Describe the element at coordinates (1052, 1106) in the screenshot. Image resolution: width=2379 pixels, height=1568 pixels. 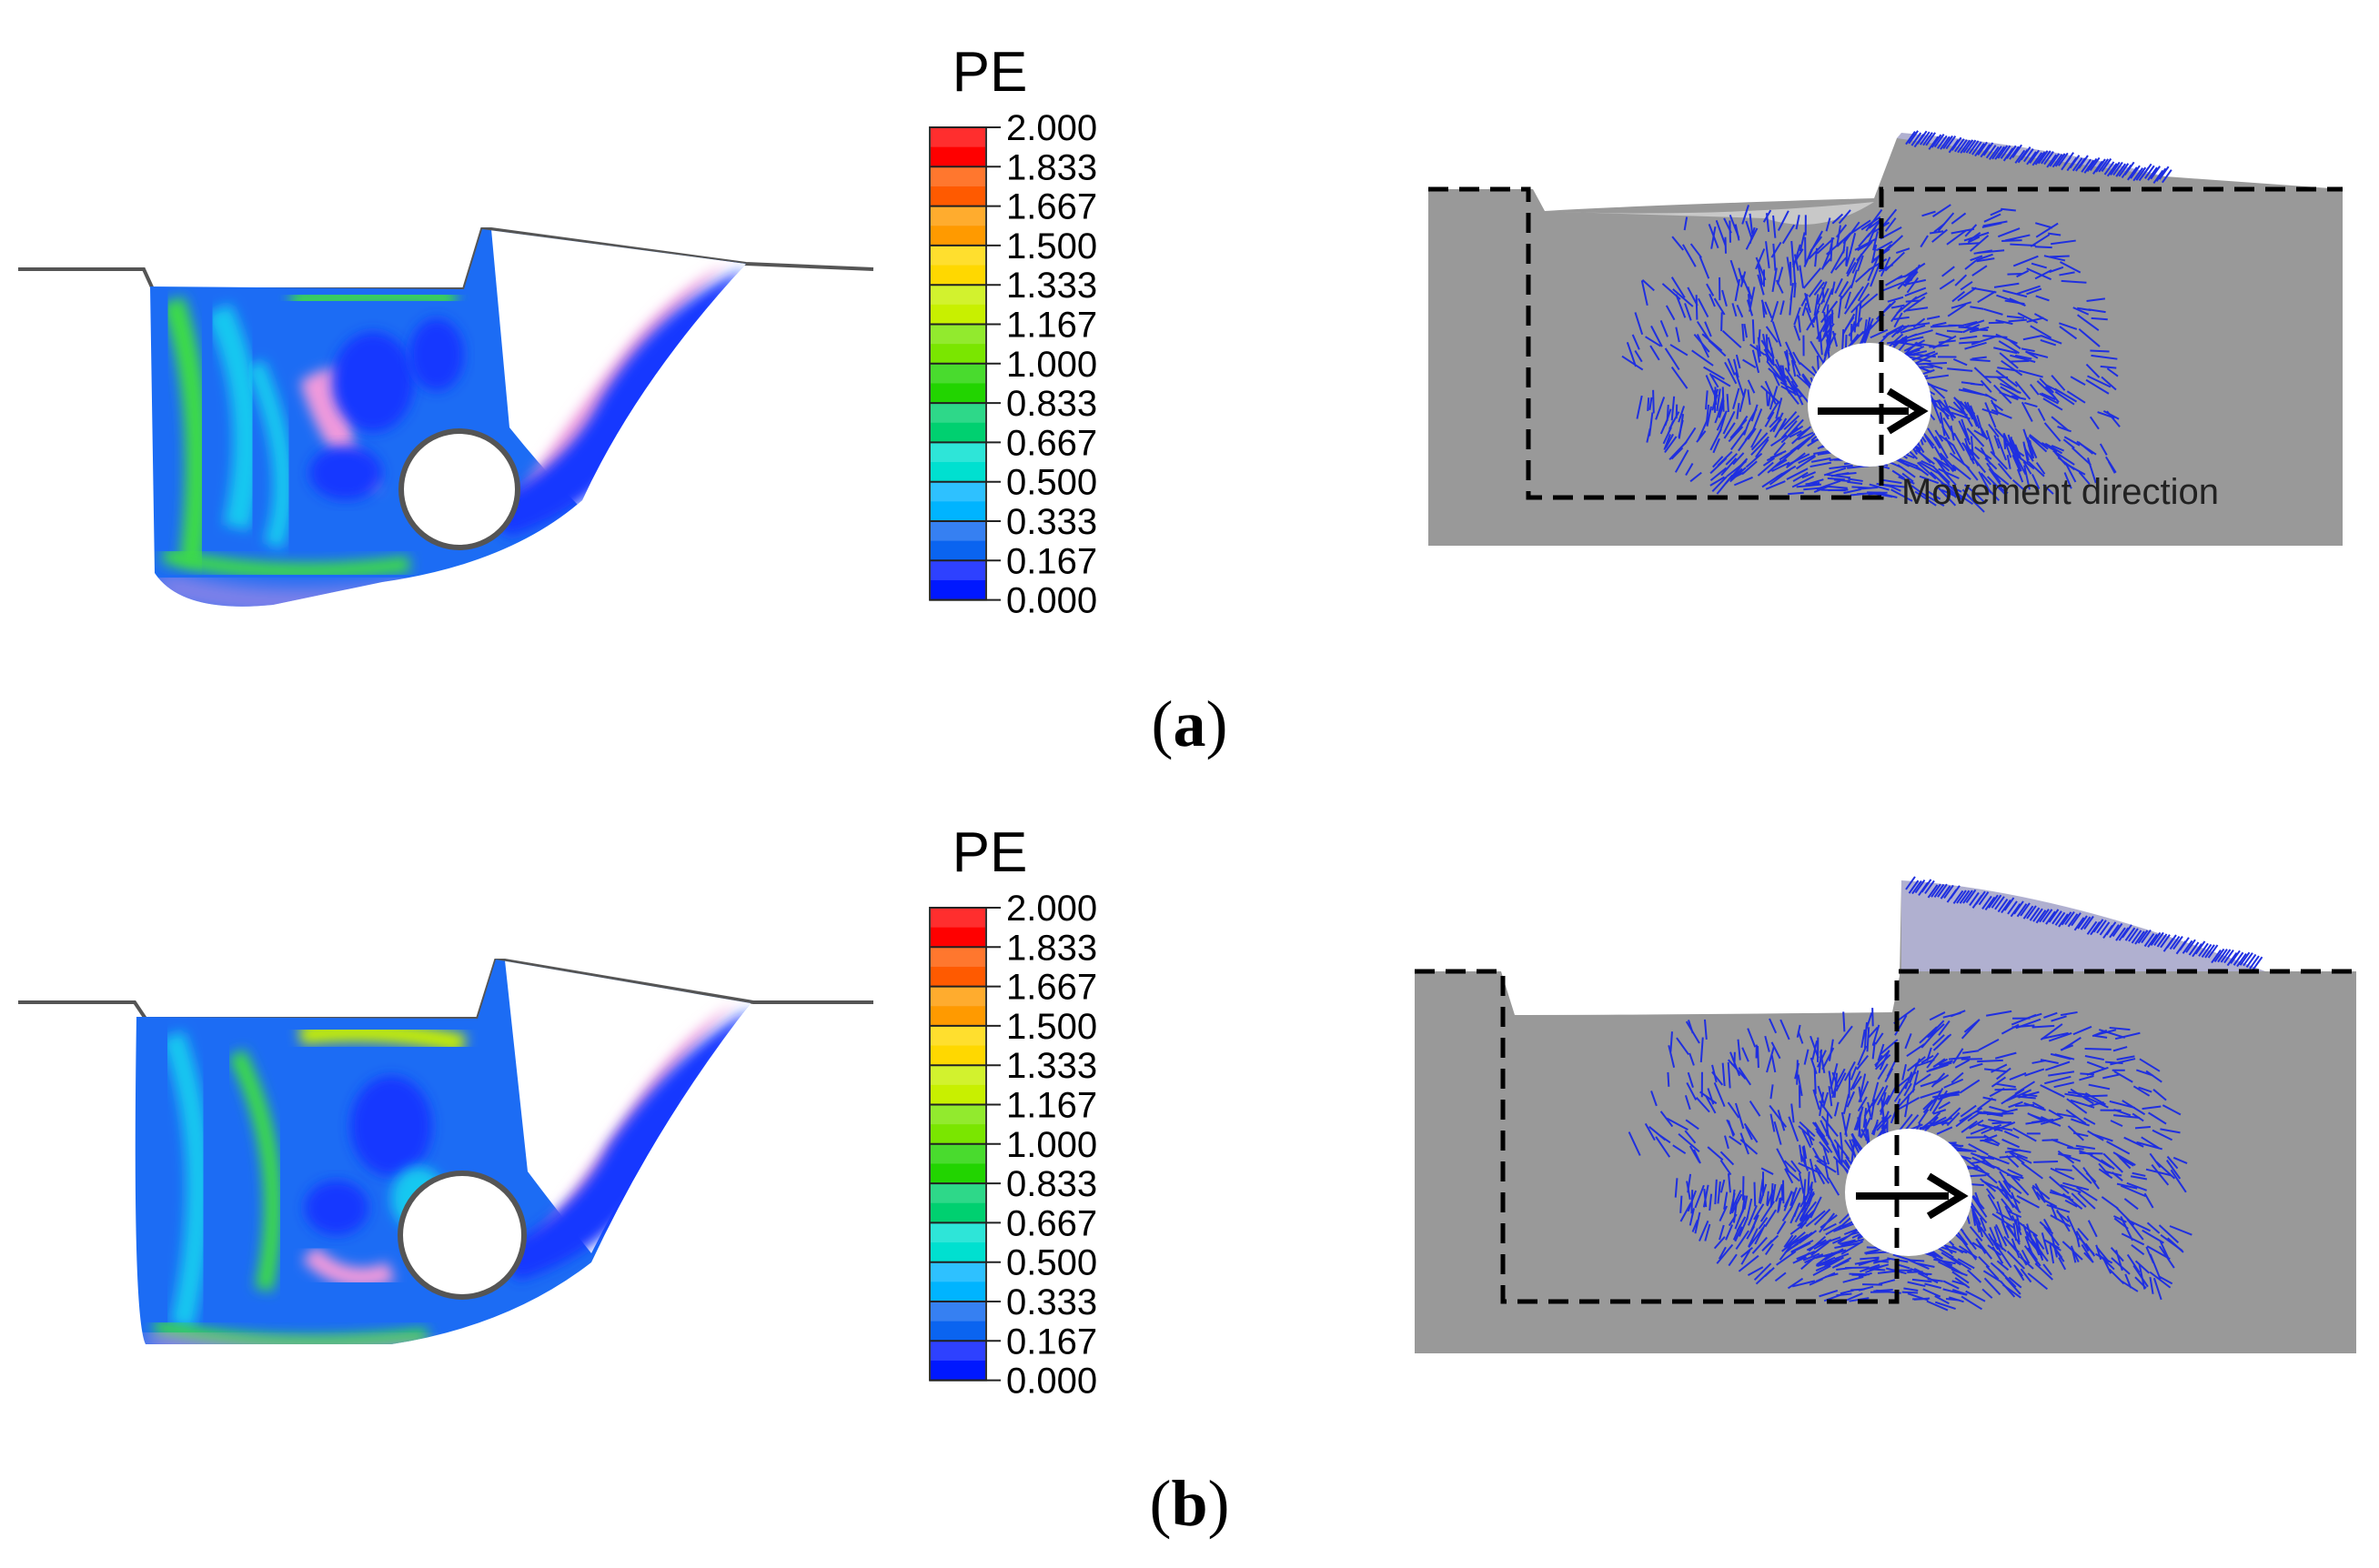
I see `legend-b-tick-label: 1.167` at that location.